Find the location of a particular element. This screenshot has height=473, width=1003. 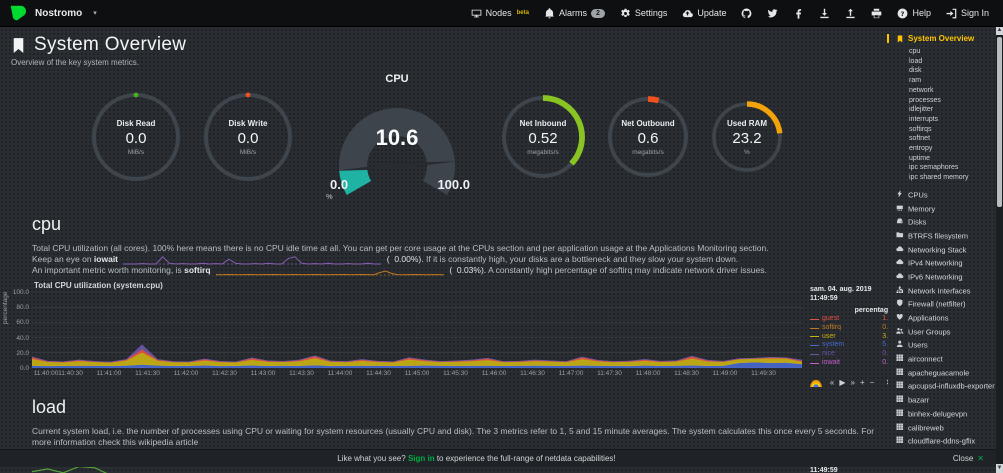

scrollbar-down-icon: ▼ is located at coordinates (999, 468).